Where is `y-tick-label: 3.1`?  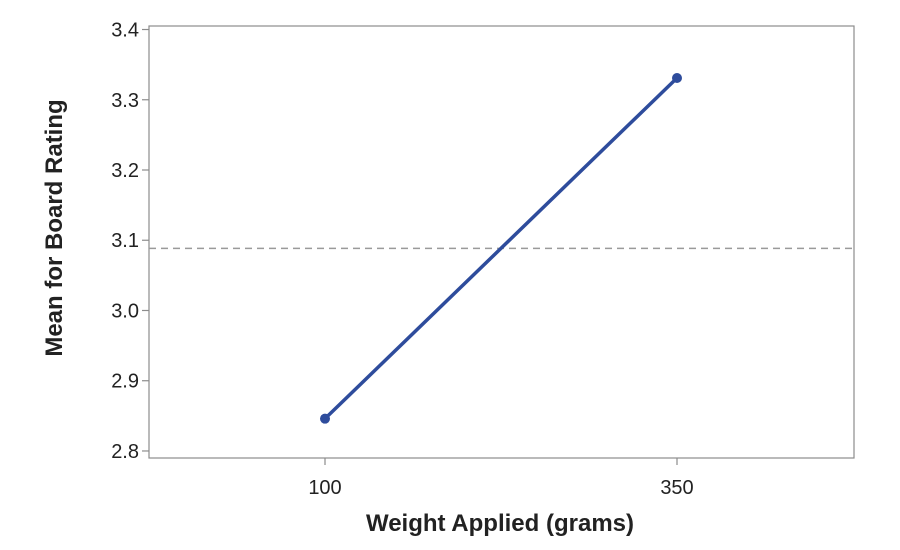
y-tick-label: 3.1 is located at coordinates (125, 241).